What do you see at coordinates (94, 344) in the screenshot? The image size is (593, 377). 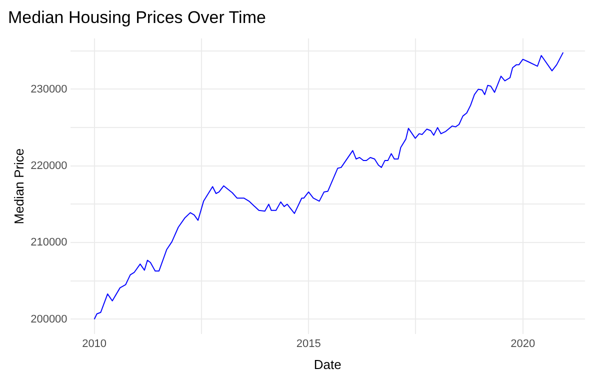 I see `x-tick-label: 2010` at bounding box center [94, 344].